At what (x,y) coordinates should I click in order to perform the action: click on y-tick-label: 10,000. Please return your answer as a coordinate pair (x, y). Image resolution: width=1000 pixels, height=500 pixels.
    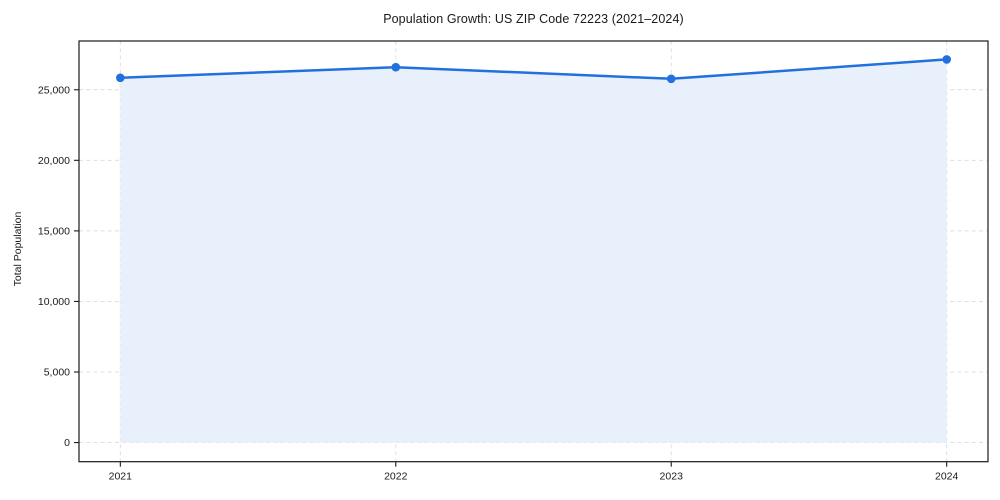
    Looking at the image, I should click on (54, 302).